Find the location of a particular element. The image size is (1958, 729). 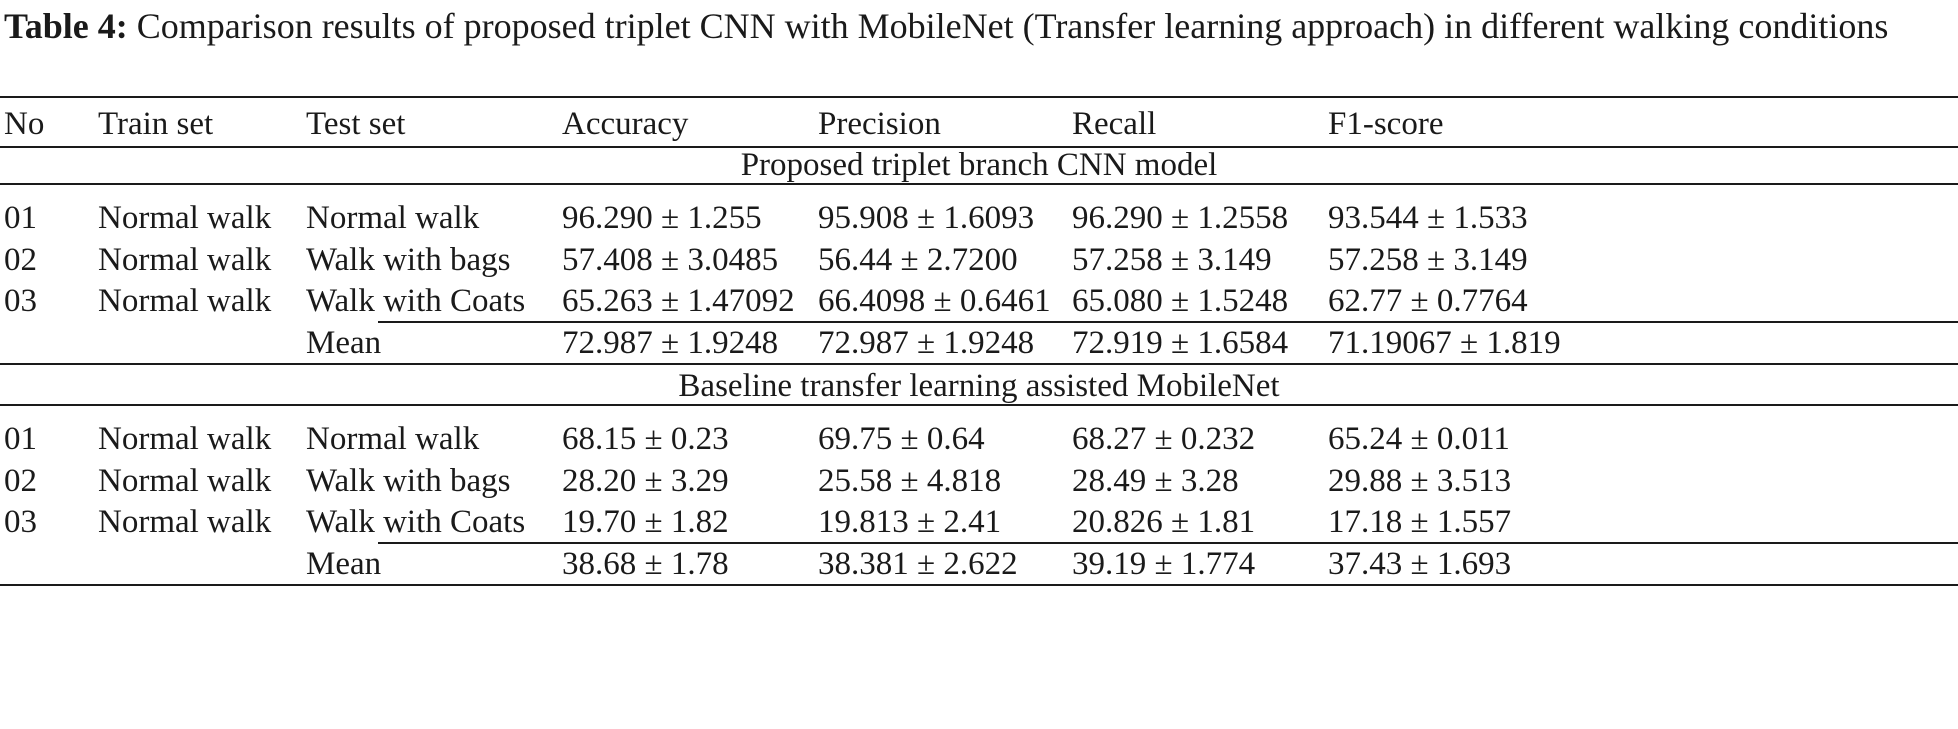

cell-accuracy: 19.70 ± 1.82 is located at coordinates (645, 522).